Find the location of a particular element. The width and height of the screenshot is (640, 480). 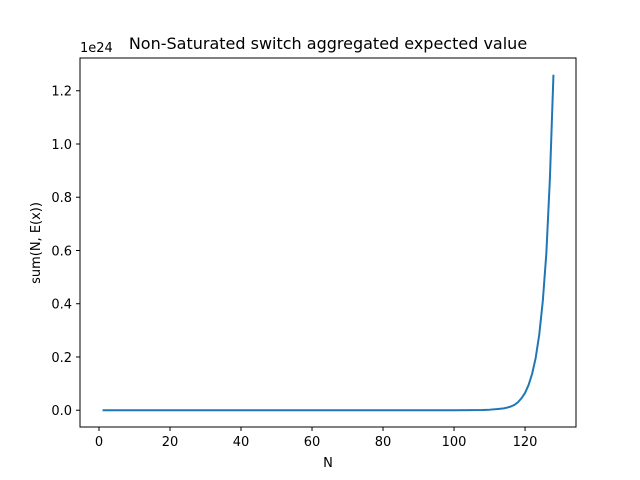

x-axis: 0 20 40 60 80 100 120 is located at coordinates (316, 438).